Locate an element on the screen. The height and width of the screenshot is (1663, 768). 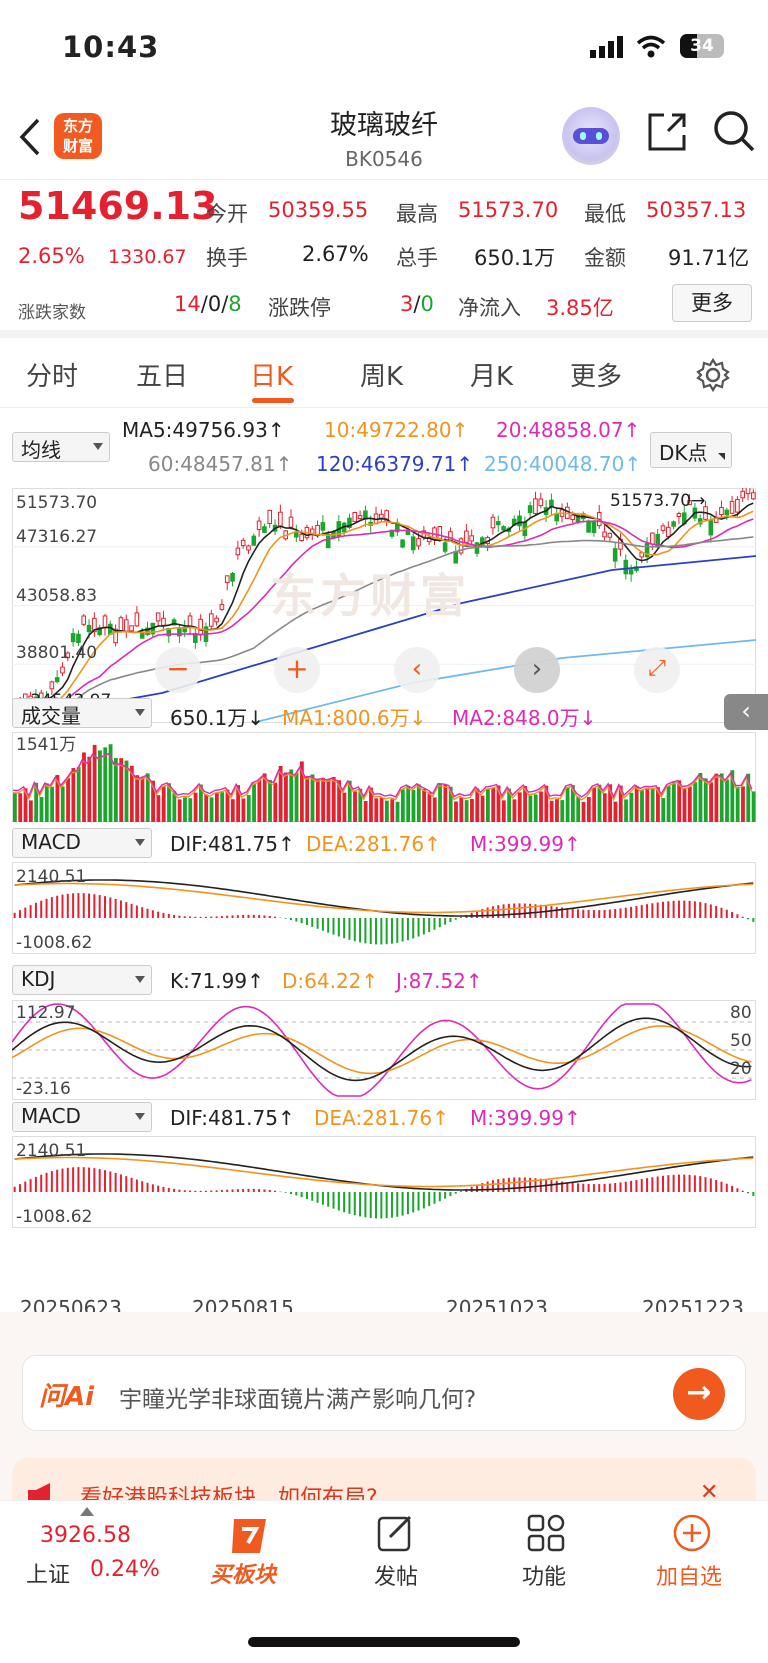
more-button: 更多 is located at coordinates (712, 303).